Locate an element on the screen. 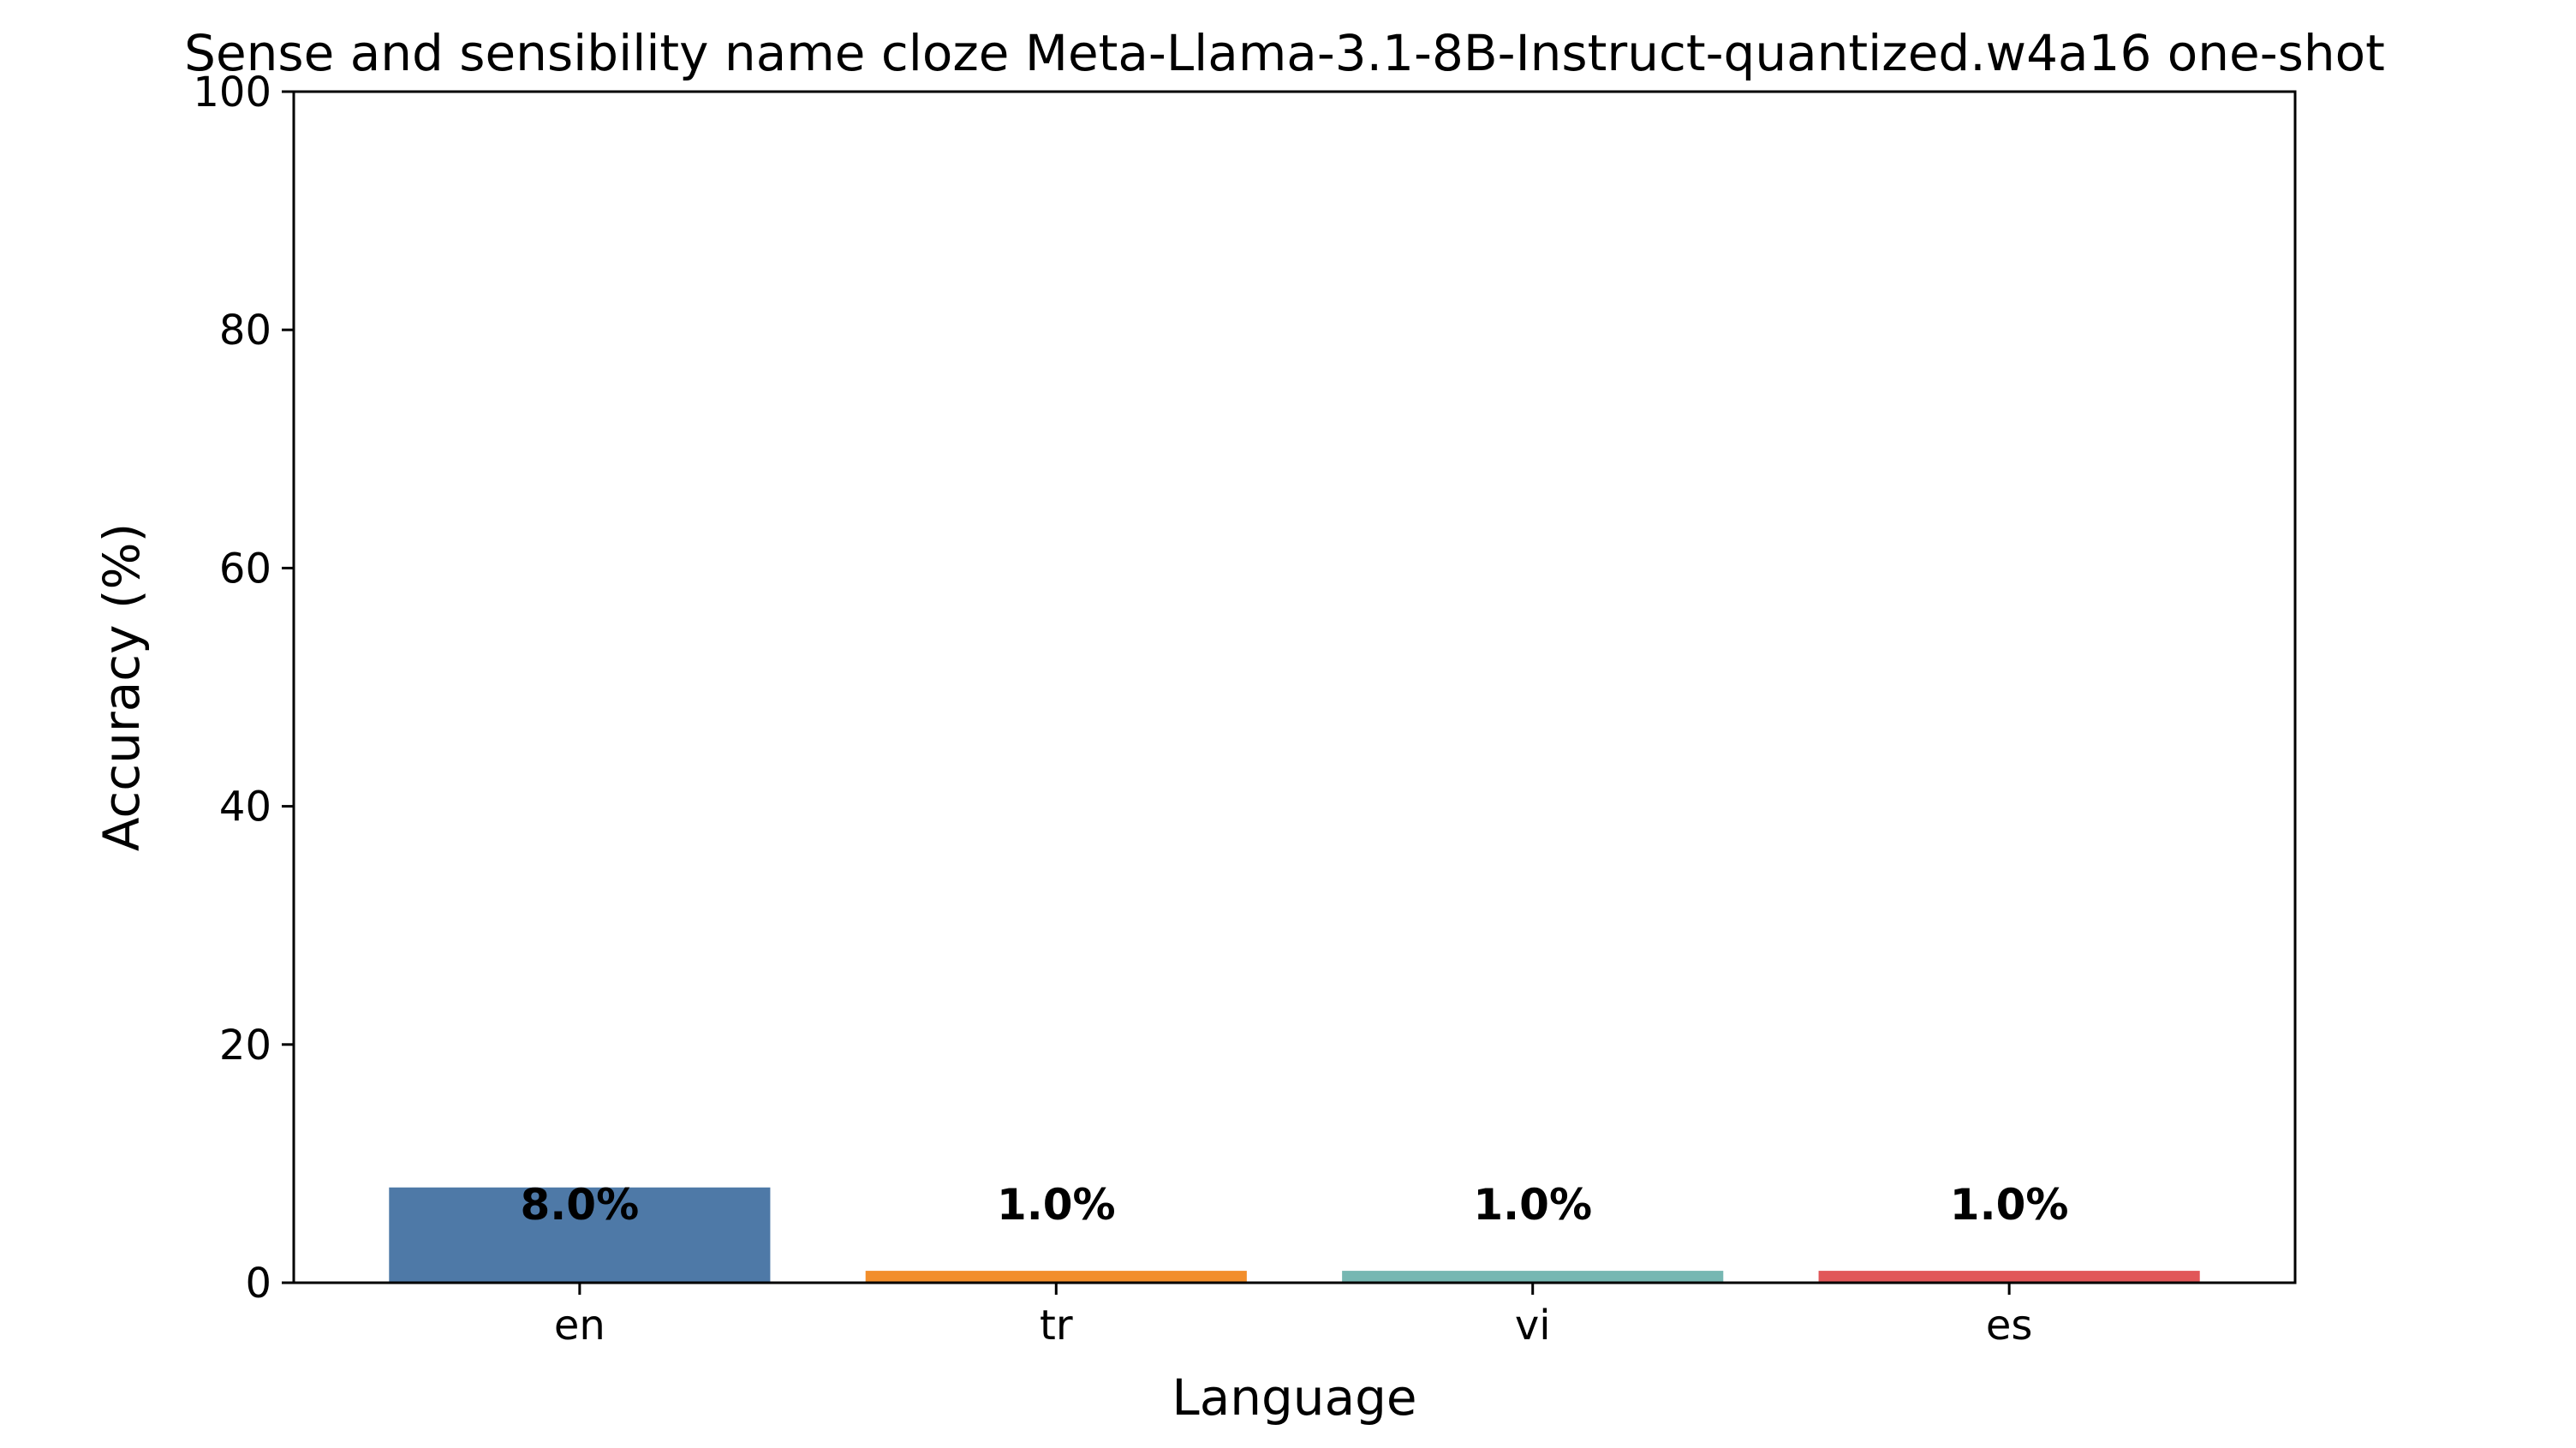 The image size is (2576, 1448). x-tick-label-tr: tr is located at coordinates (1057, 1326).